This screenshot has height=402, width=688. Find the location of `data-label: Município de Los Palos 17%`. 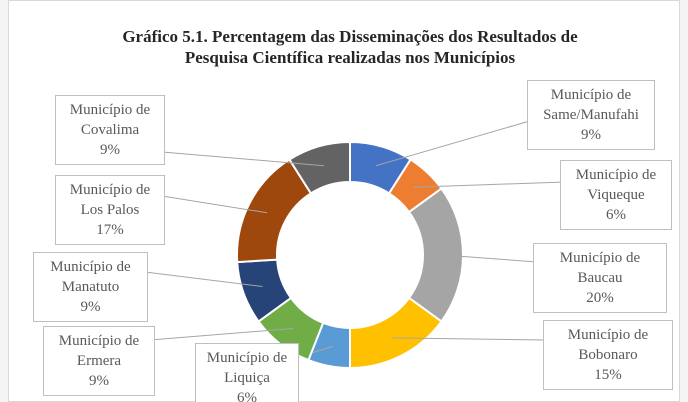

data-label: Município de Los Palos 17% is located at coordinates (110, 210).